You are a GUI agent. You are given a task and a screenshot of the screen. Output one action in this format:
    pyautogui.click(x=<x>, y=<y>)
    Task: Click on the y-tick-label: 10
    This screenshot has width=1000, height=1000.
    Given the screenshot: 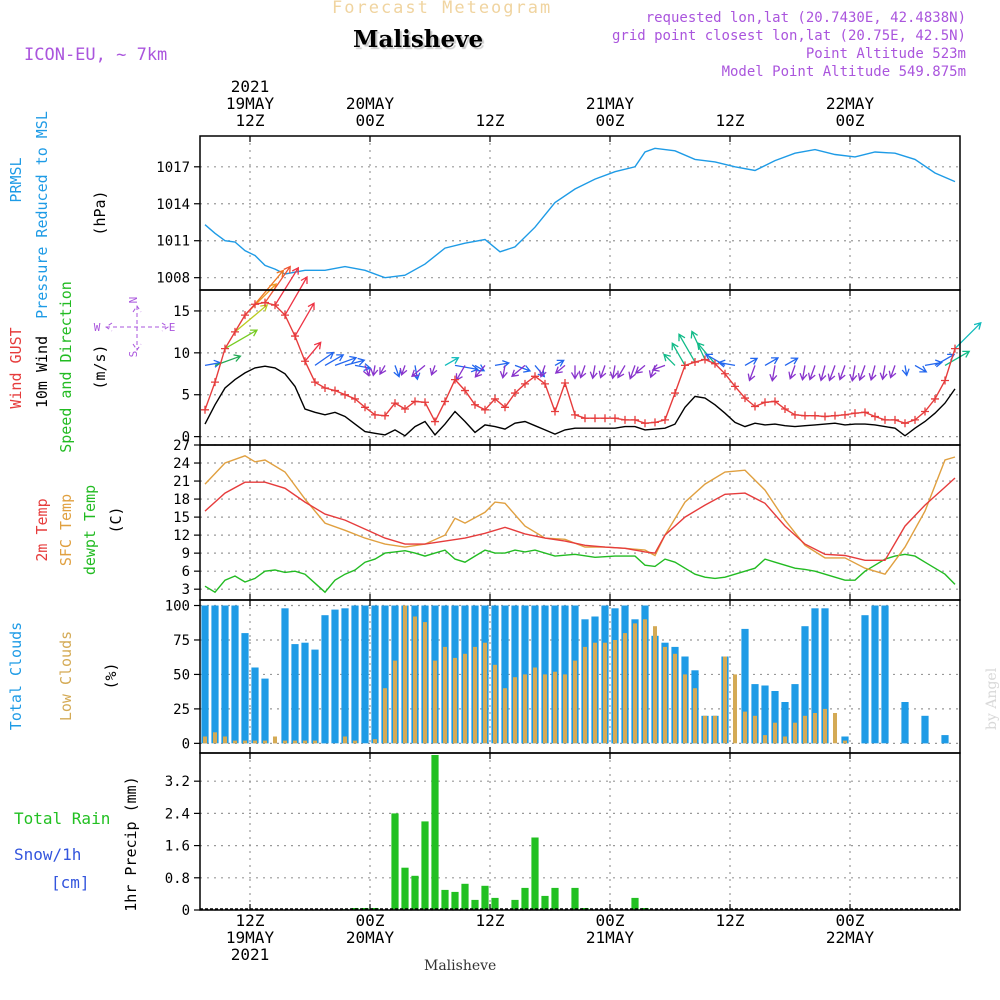 What is the action you would take?
    pyautogui.click(x=181, y=354)
    